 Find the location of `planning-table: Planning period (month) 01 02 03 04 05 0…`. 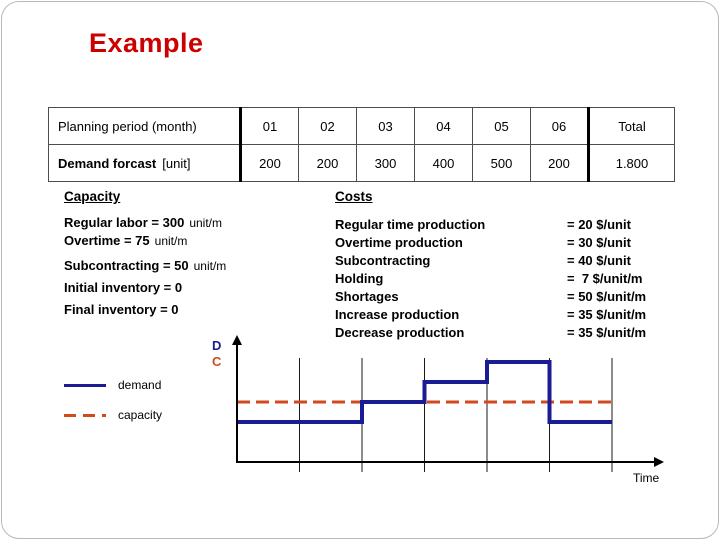

planning-table: Planning period (month) 01 02 03 04 05 0… is located at coordinates (361, 144).